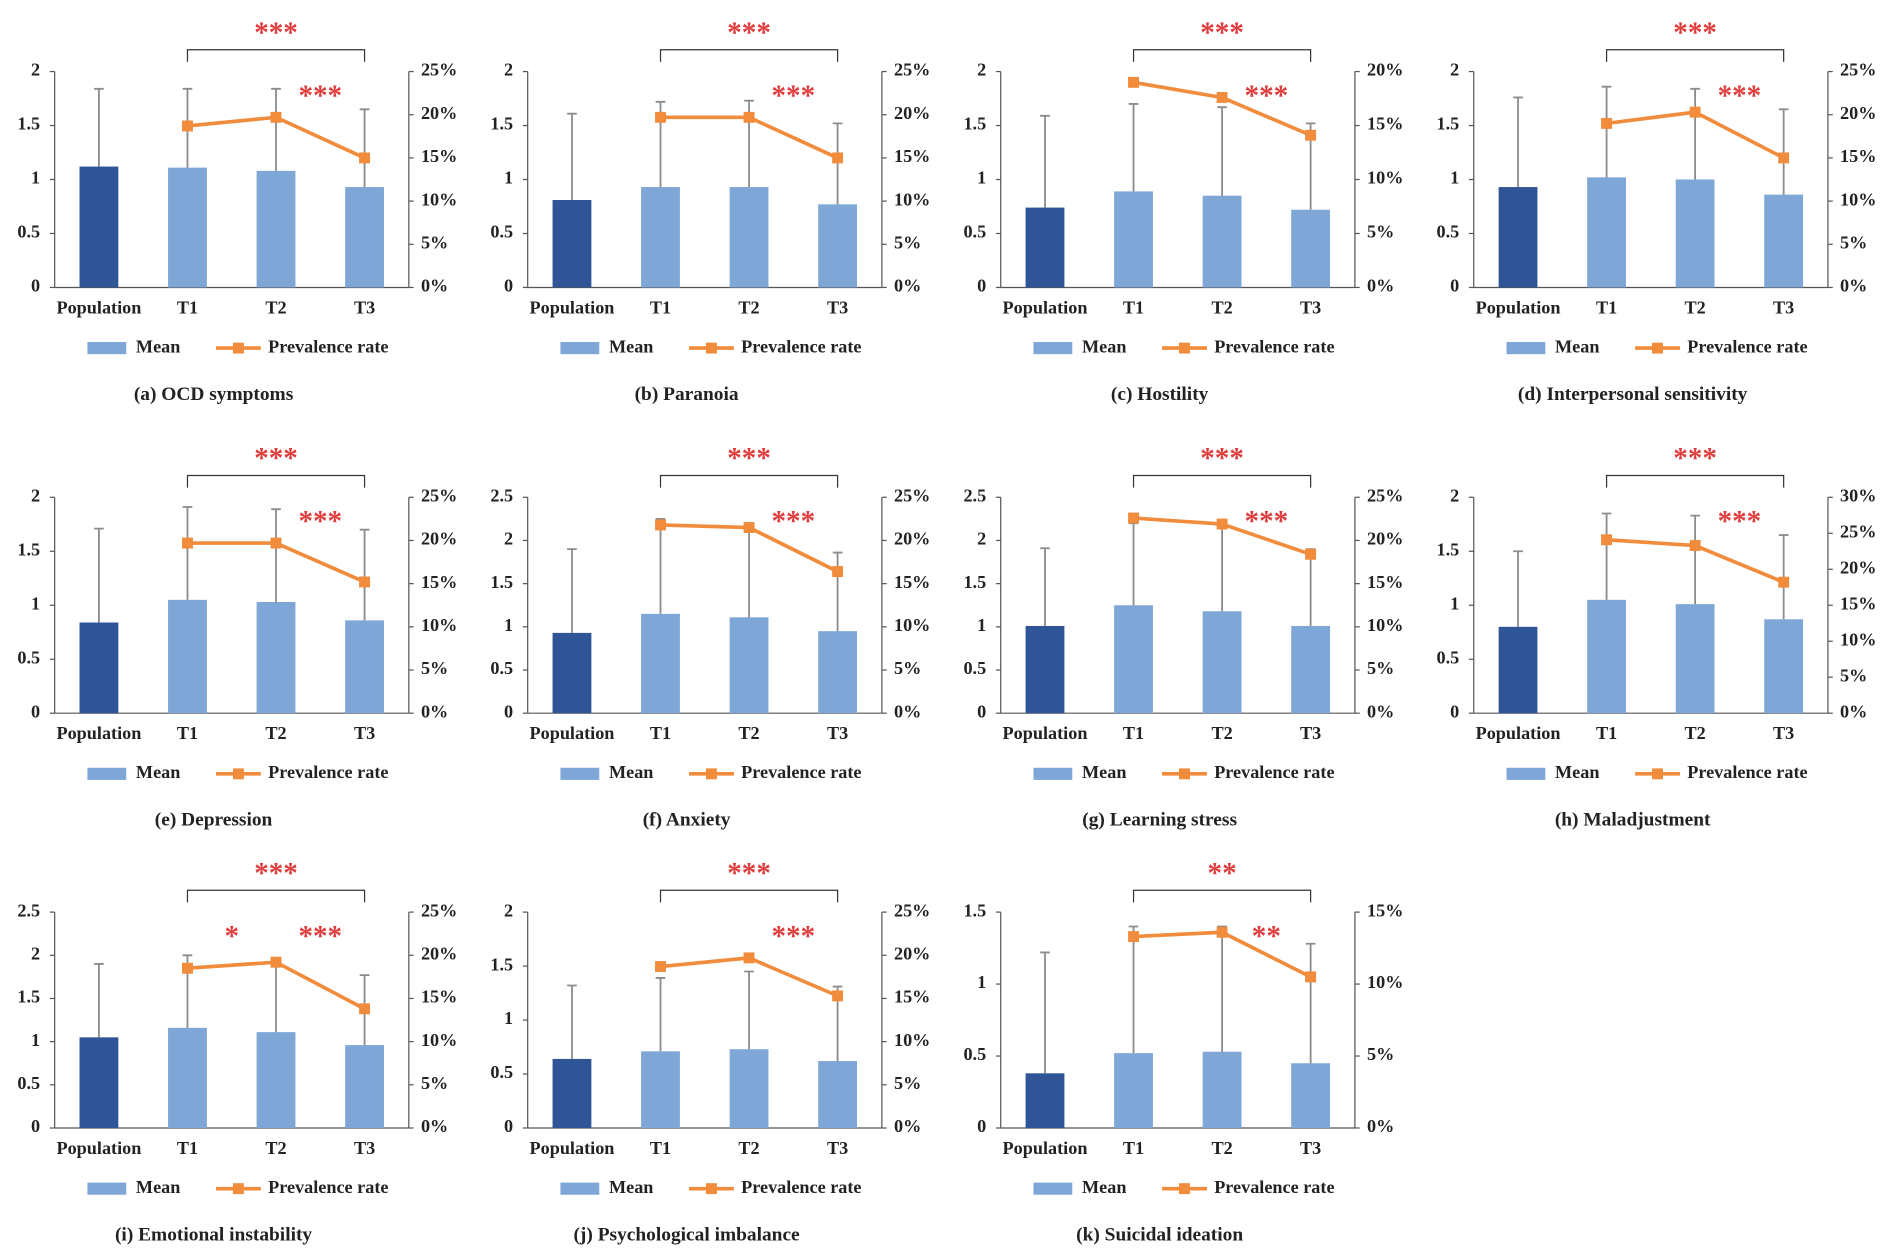 The width and height of the screenshot is (1902, 1259). Describe the element at coordinates (1633, 820) in the screenshot. I see `chart-caption: (h) Maladjustment` at that location.